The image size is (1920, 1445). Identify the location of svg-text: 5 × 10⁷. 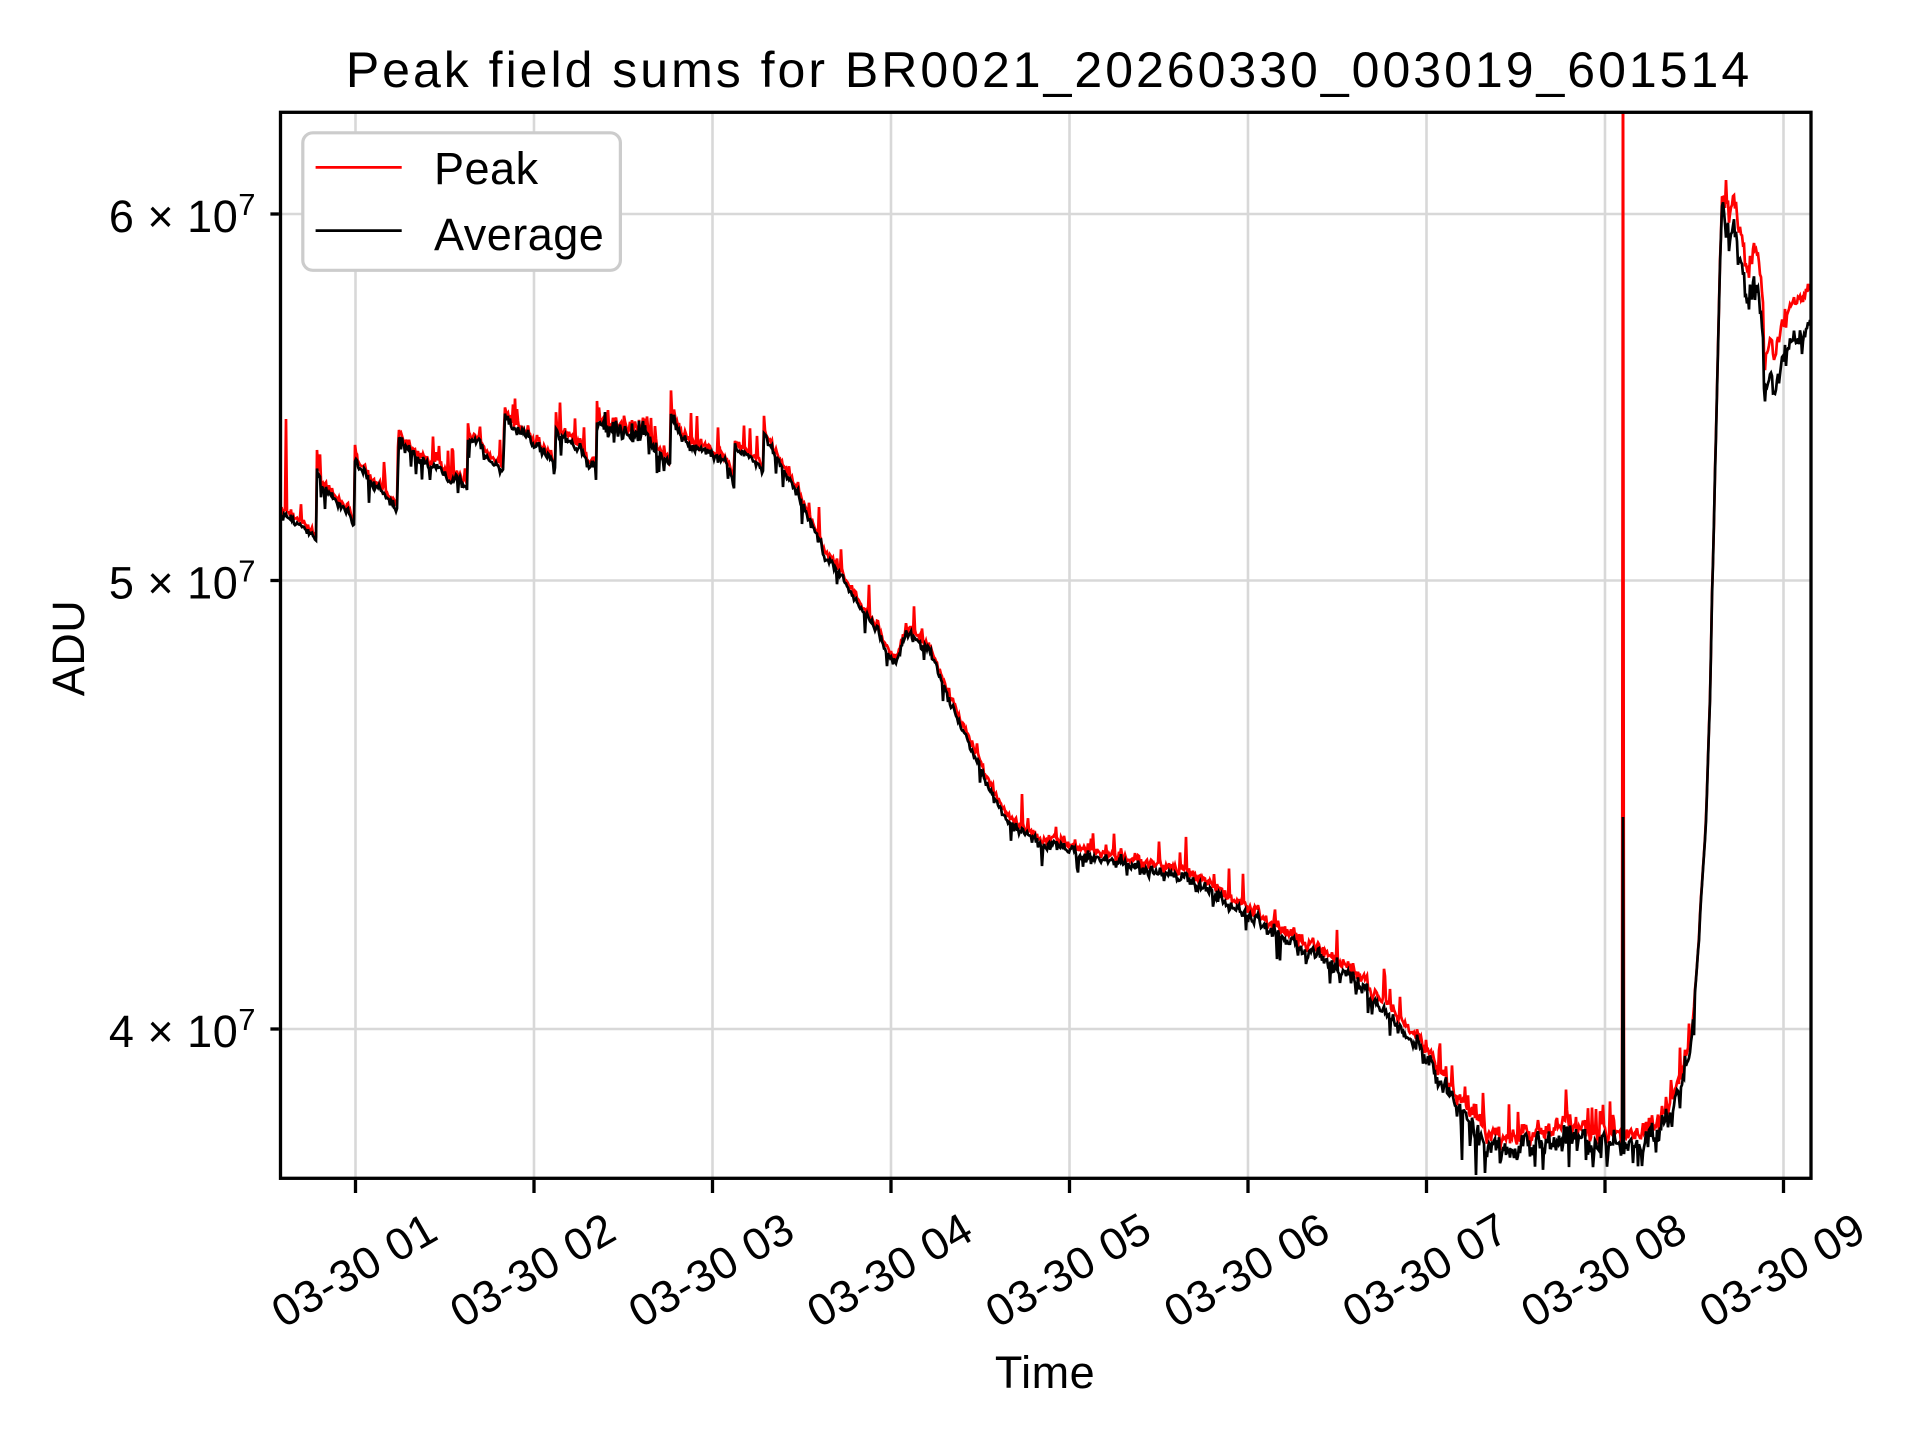
(182, 581).